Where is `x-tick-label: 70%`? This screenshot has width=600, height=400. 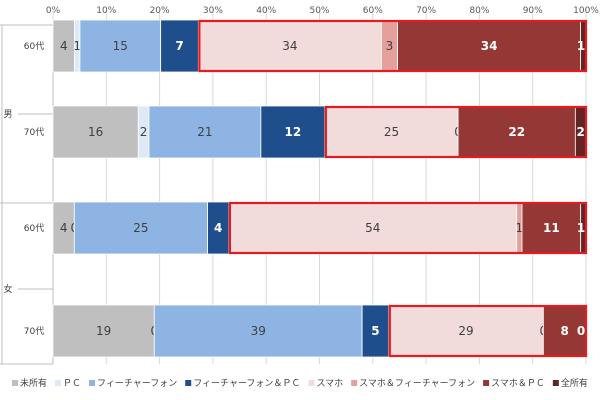
x-tick-label: 70% is located at coordinates (426, 11).